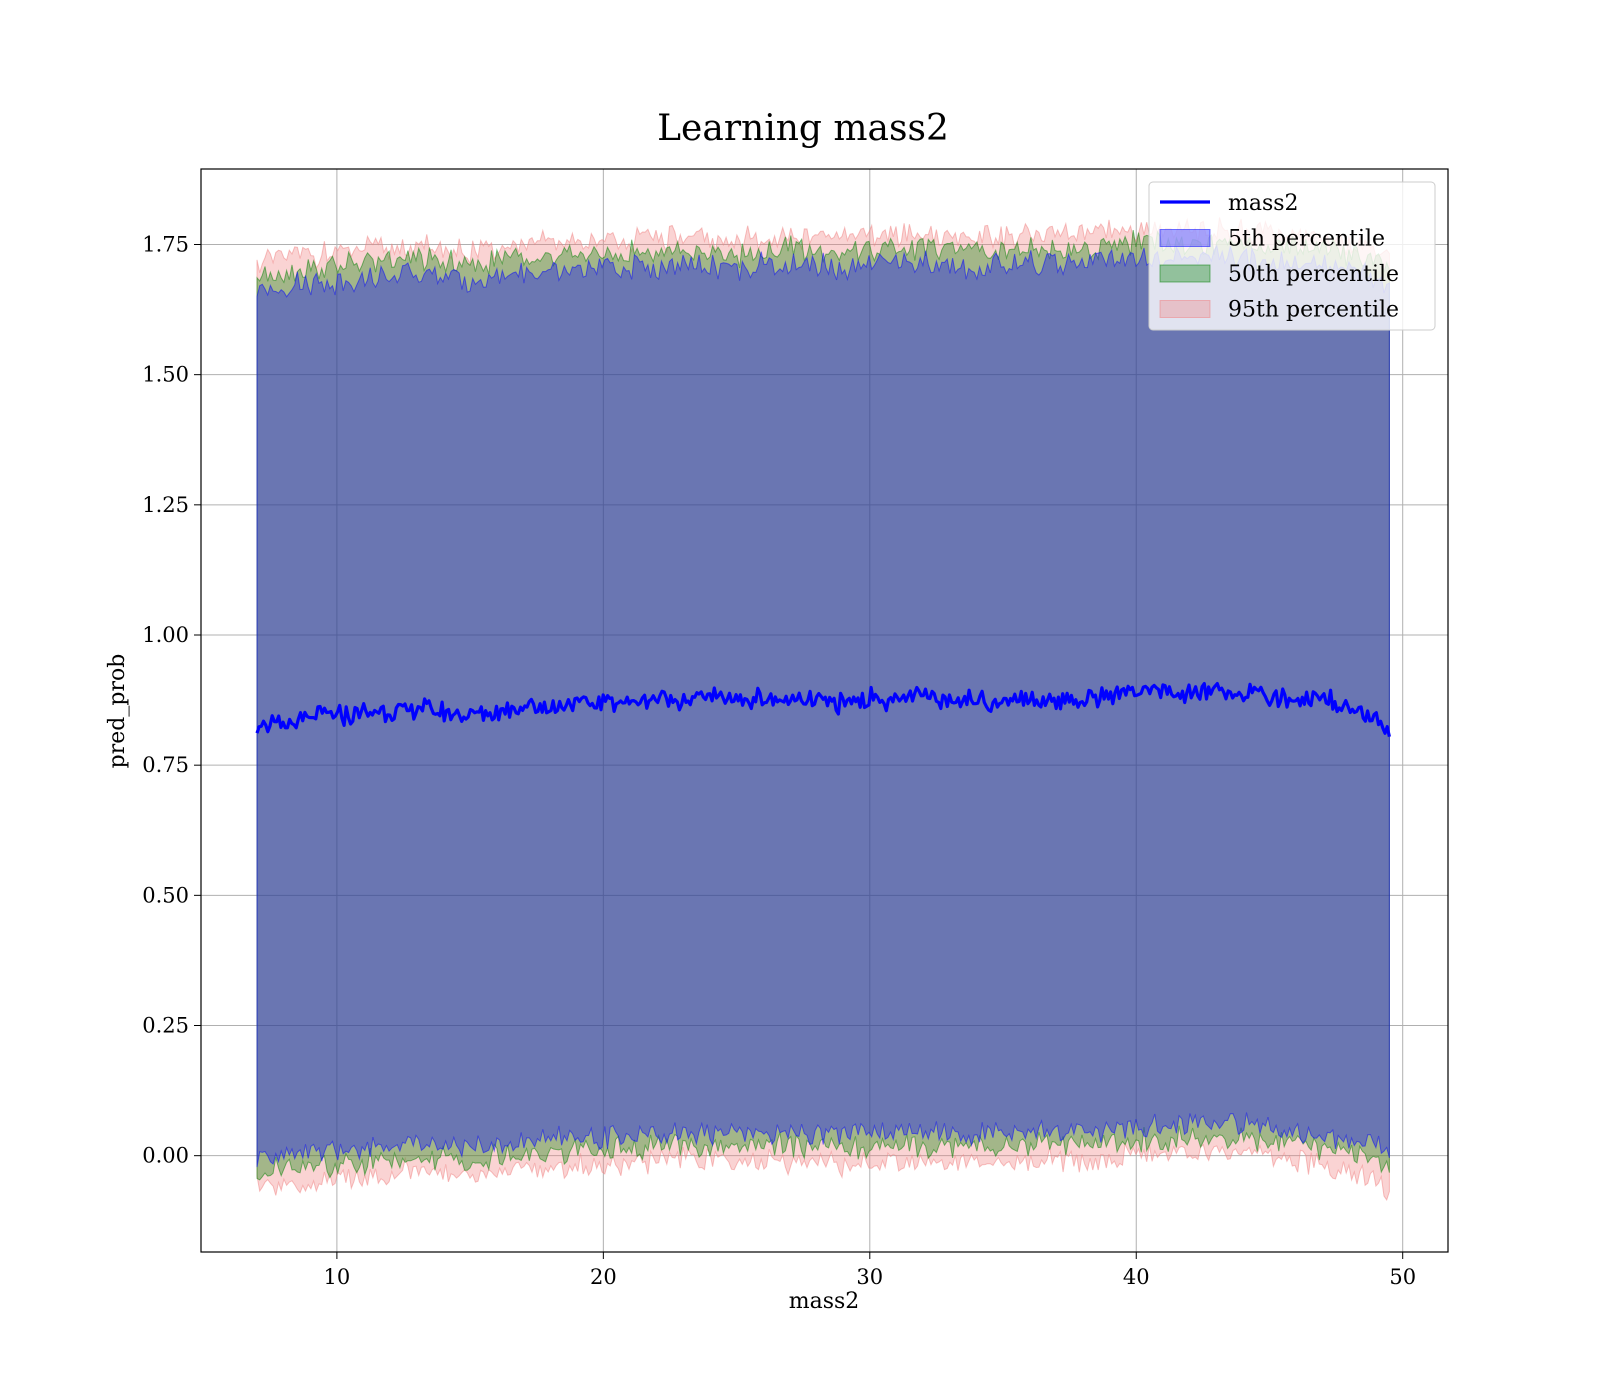 The height and width of the screenshot is (1400, 1600). What do you see at coordinates (1185, 238) in the screenshot?
I see `legend-swatch-5th-percentile` at bounding box center [1185, 238].